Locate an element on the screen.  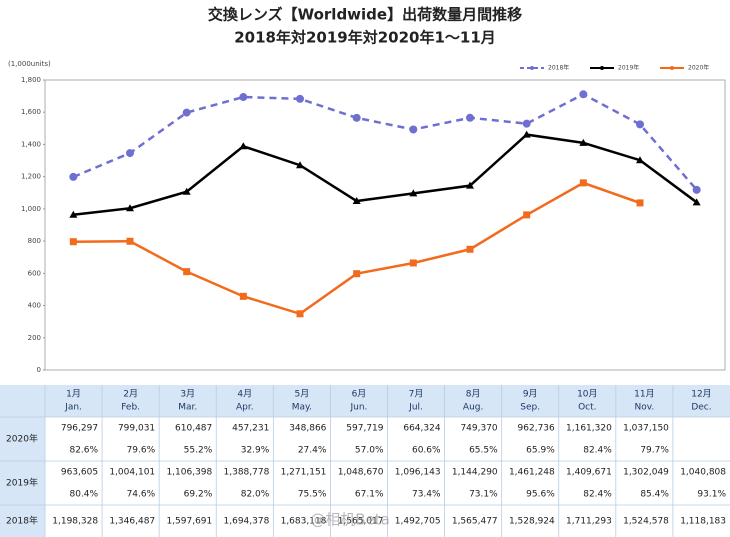
table-value: 749,370 is located at coordinates (478, 429).